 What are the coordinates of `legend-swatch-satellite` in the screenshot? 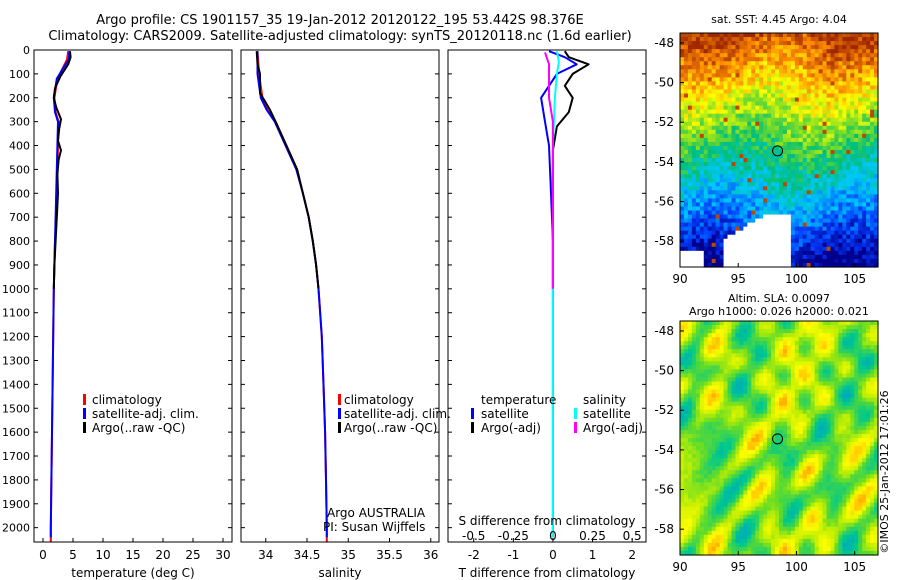 It's located at (84, 413).